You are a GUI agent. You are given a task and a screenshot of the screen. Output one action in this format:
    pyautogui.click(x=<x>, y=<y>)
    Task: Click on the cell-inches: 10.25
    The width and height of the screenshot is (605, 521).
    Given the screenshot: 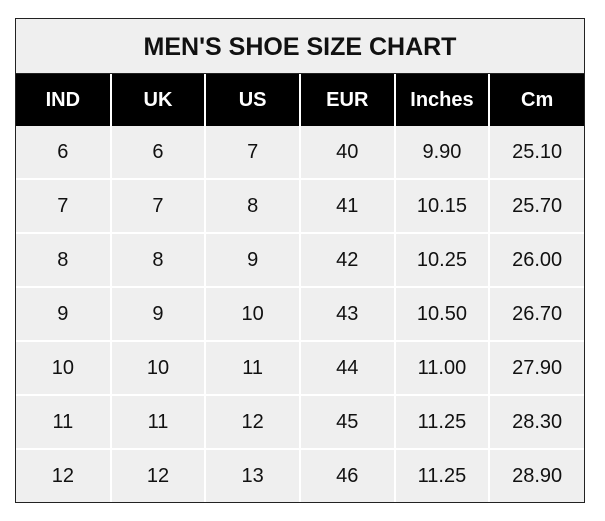 What is the action you would take?
    pyautogui.click(x=441, y=259)
    